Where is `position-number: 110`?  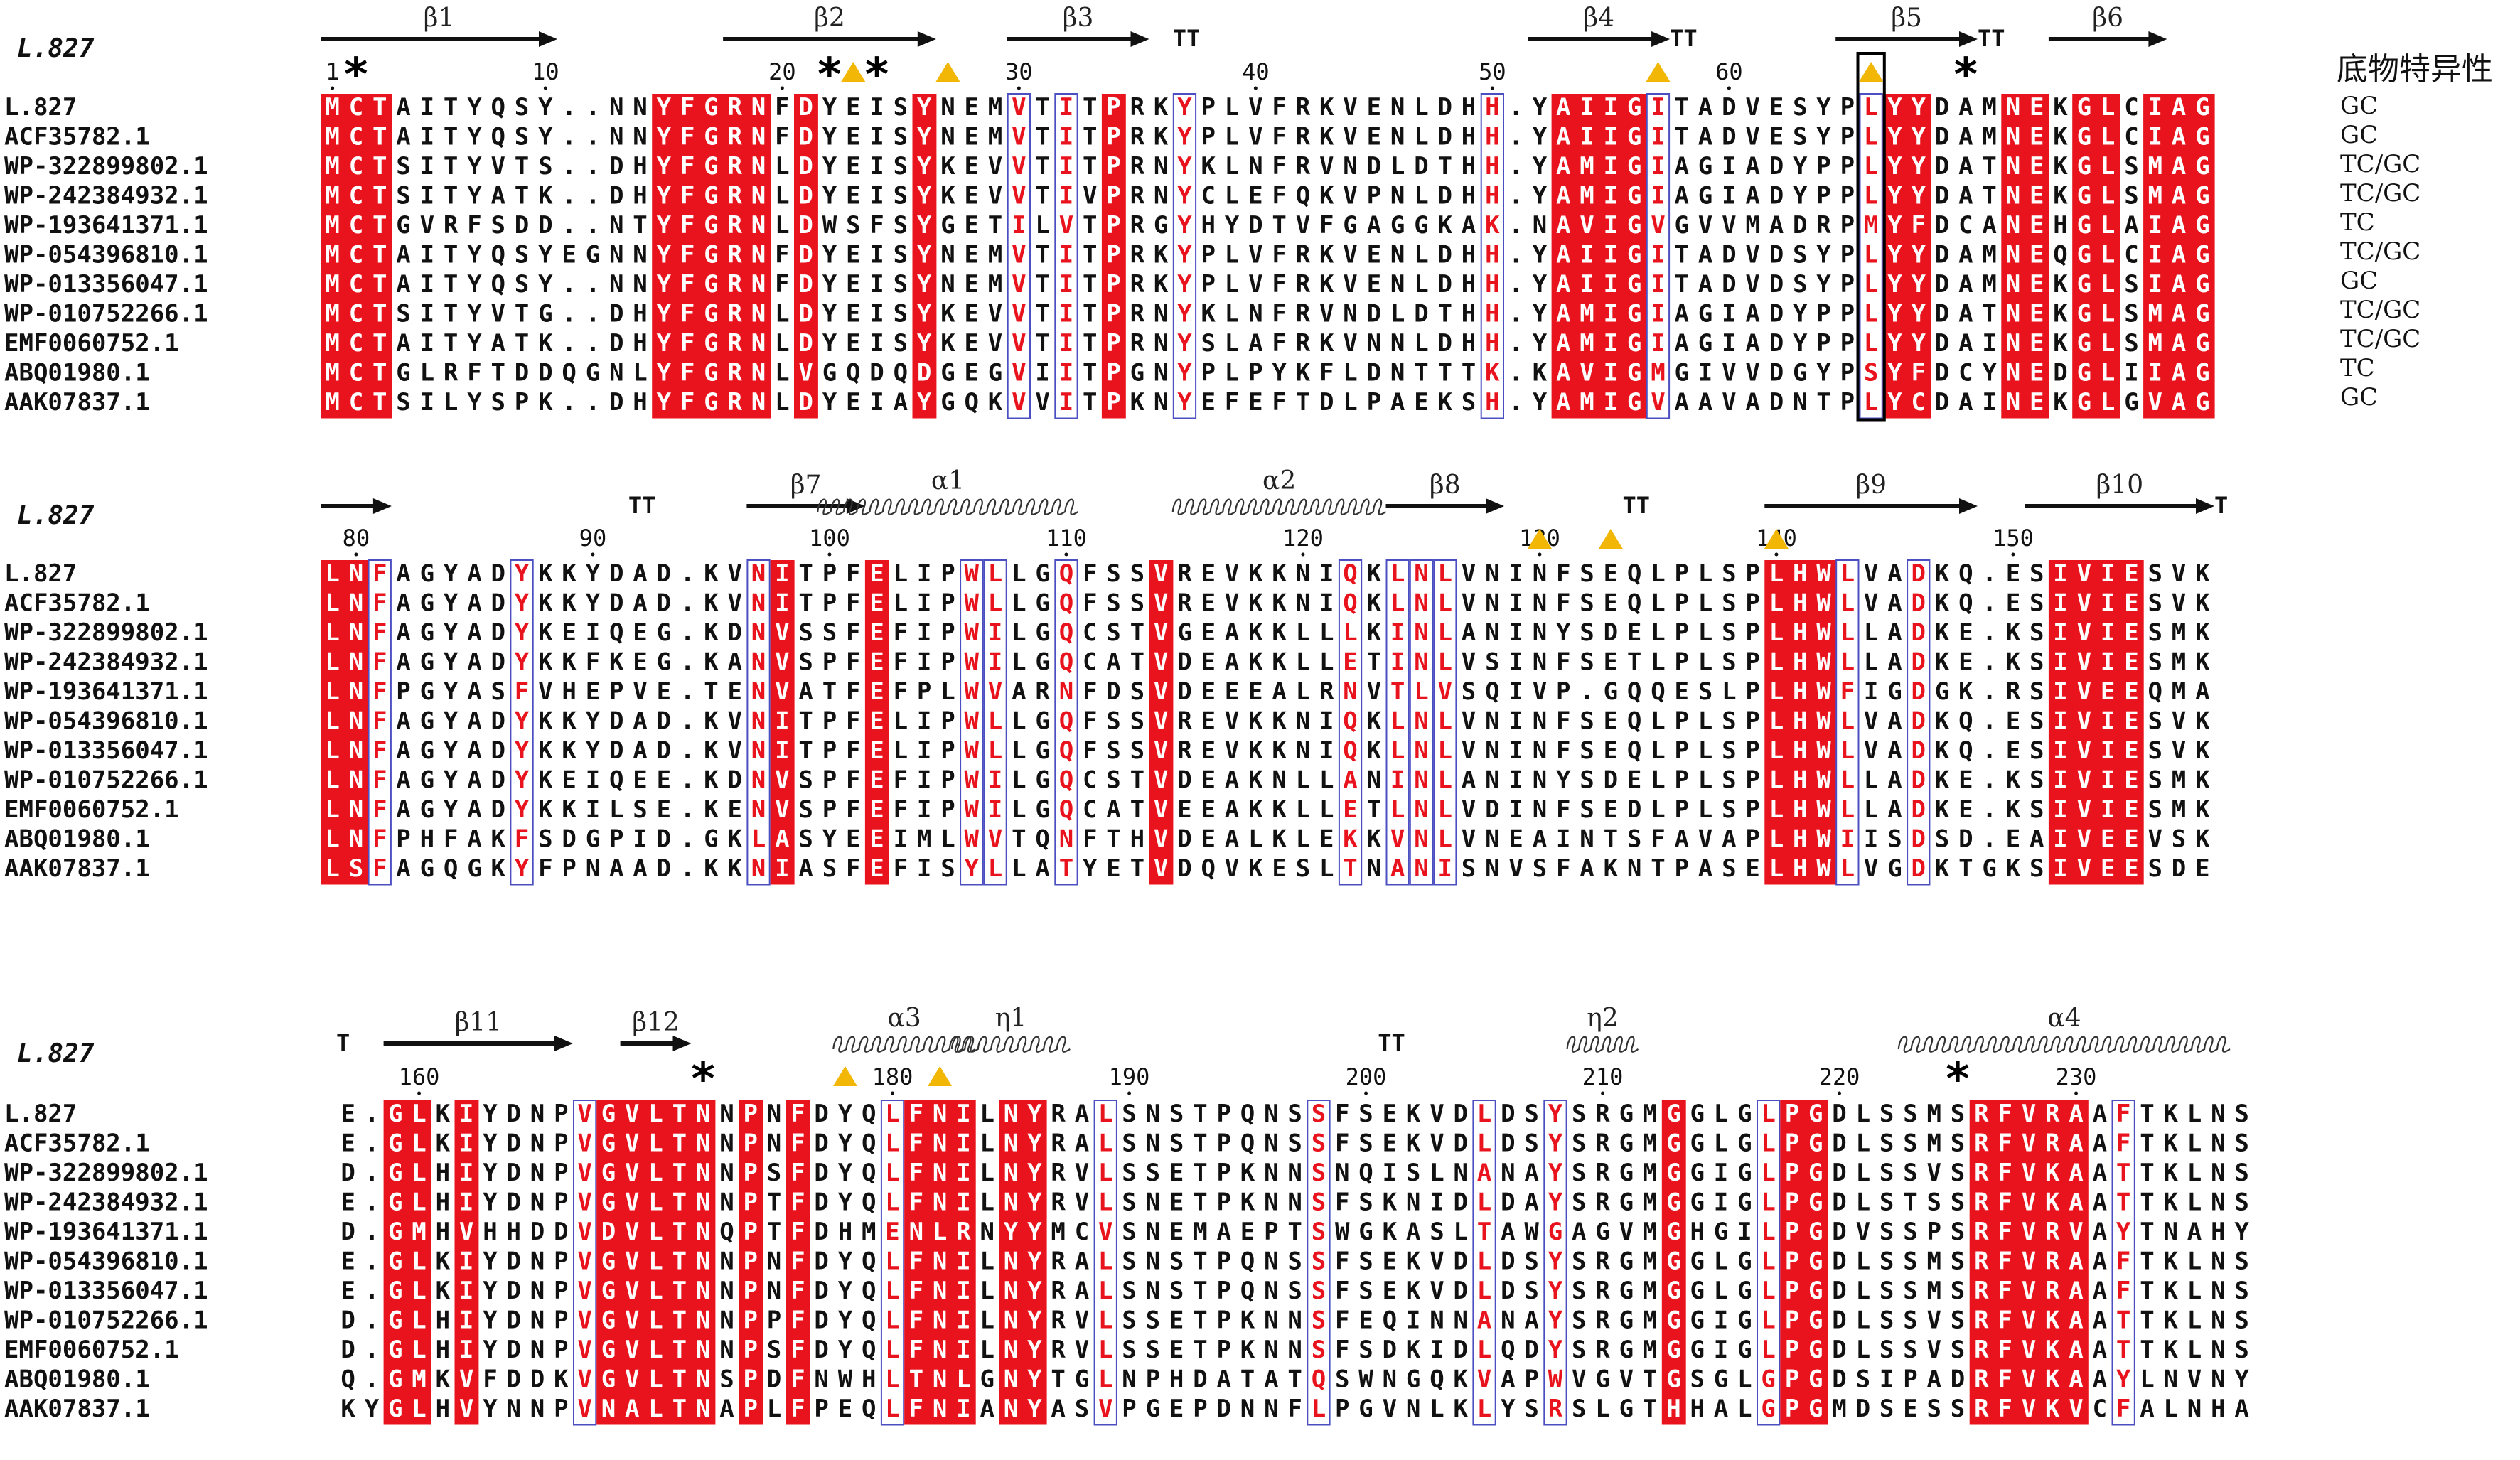
position-number: 110 is located at coordinates (1066, 538).